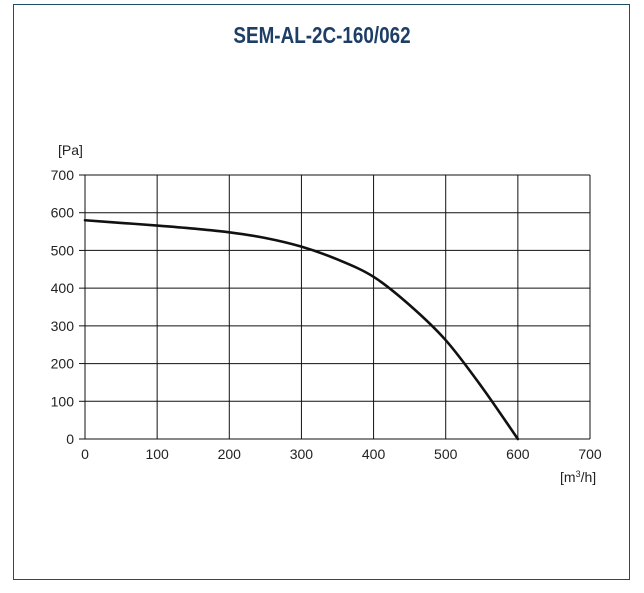 The height and width of the screenshot is (593, 644). I want to click on y-tick-label: 100, so click(63, 401).